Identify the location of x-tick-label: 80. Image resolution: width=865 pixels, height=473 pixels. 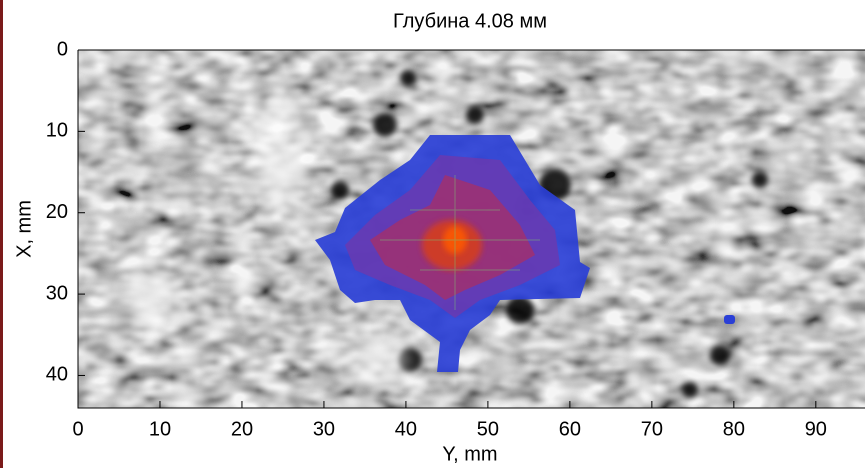
(734, 429).